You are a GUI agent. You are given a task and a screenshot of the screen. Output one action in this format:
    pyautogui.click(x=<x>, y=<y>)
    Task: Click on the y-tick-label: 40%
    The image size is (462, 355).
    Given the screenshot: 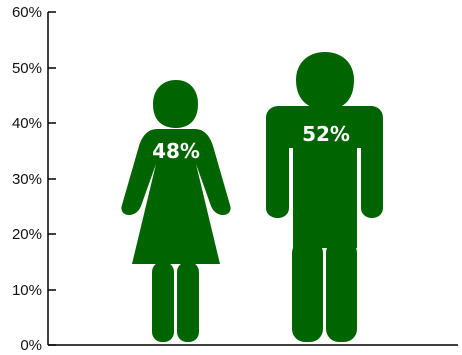 What is the action you would take?
    pyautogui.click(x=27, y=123)
    